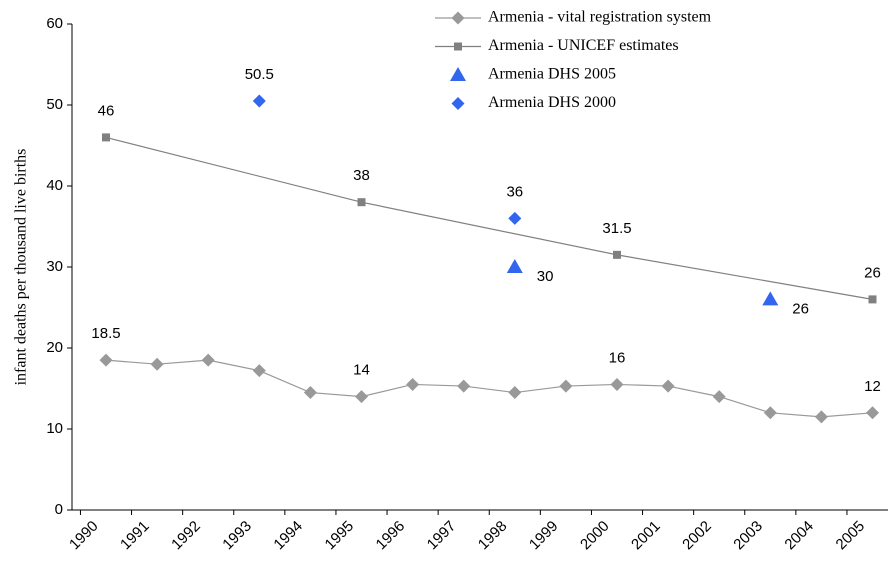 Image resolution: width=890 pixels, height=563 pixels. Describe the element at coordinates (493, 536) in the screenshot. I see `x-tick-label: 1998` at that location.